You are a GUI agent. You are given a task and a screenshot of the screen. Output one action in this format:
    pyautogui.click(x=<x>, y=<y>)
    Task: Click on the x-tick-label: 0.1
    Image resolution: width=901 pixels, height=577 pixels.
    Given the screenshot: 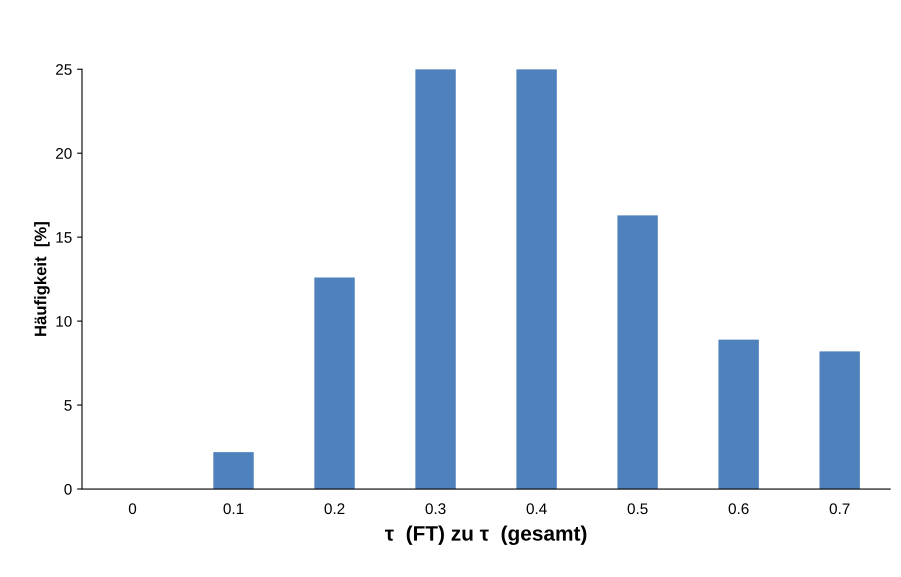 What is the action you would take?
    pyautogui.click(x=234, y=508)
    